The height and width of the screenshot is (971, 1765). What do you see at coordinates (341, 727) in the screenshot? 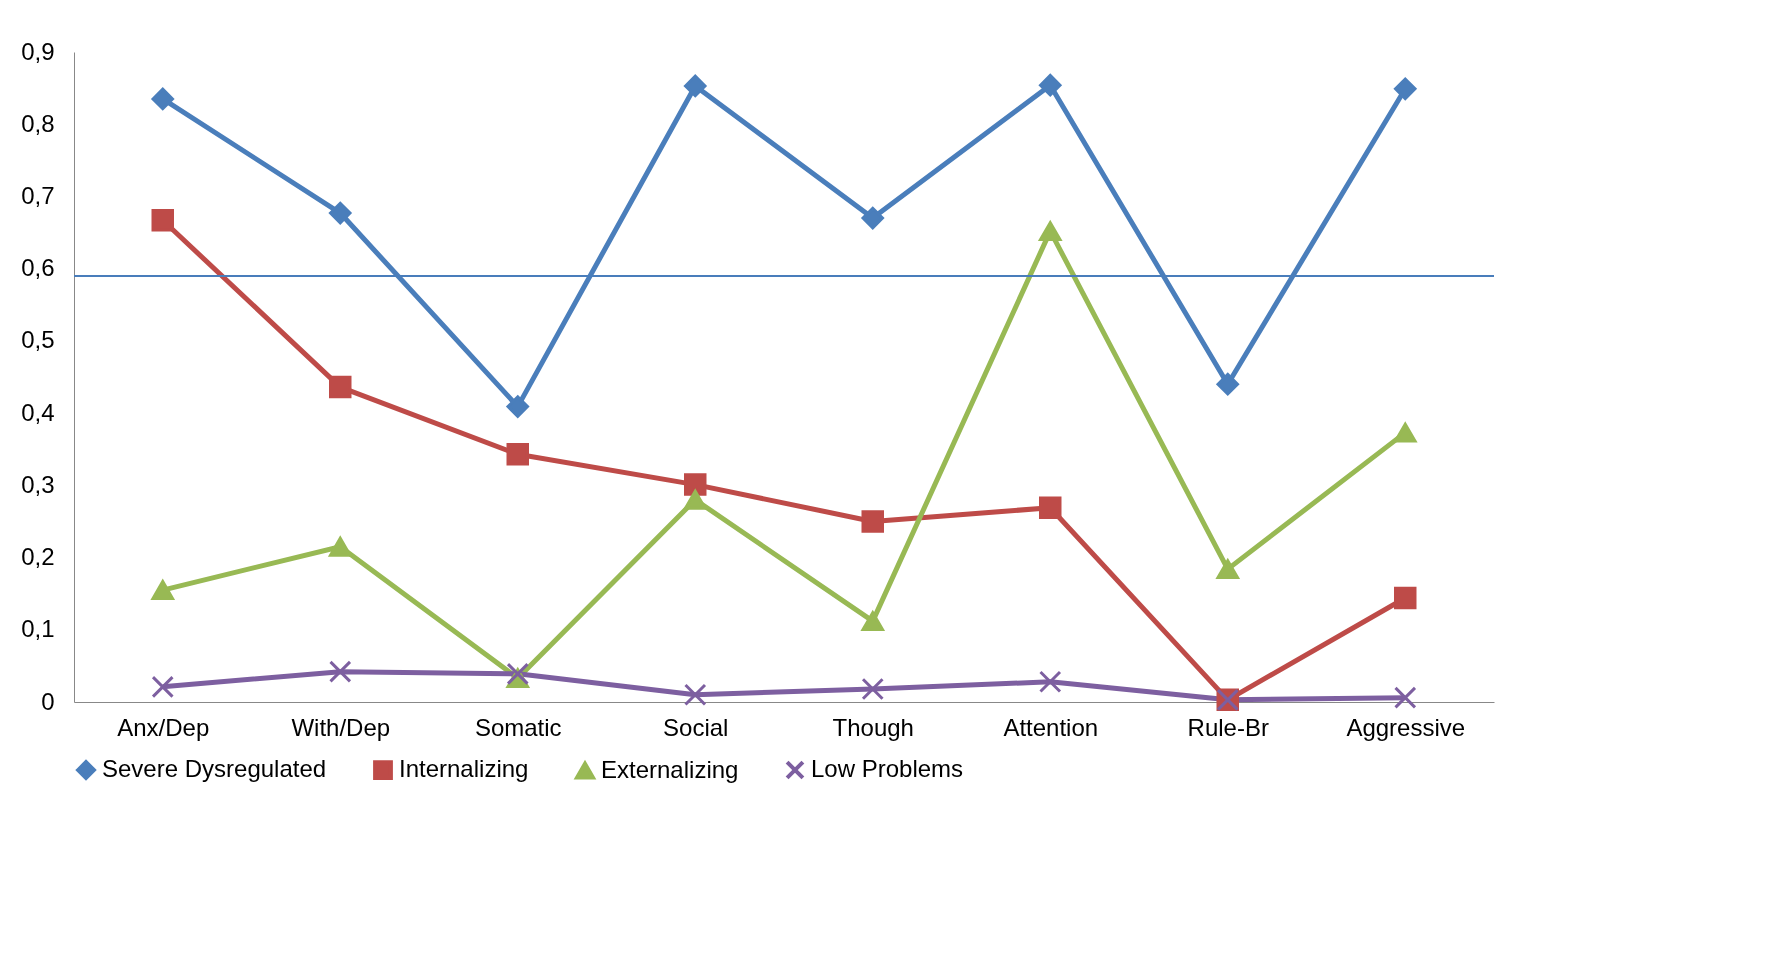
I see `x-tick-label: With/Dep` at bounding box center [341, 727].